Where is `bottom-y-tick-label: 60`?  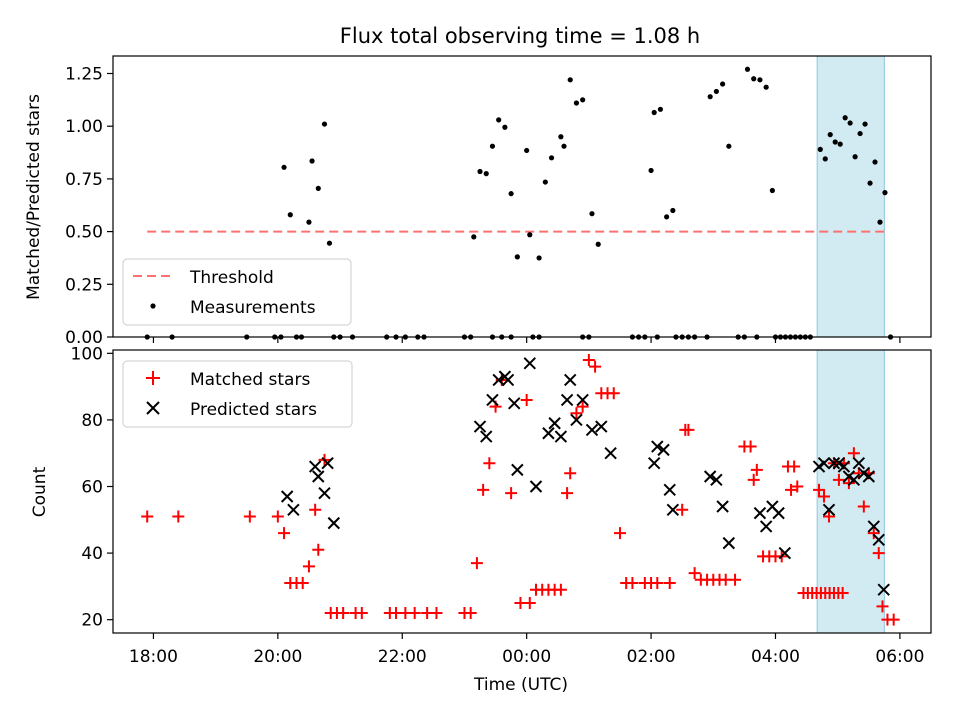 bottom-y-tick-label: 60 is located at coordinates (92, 488).